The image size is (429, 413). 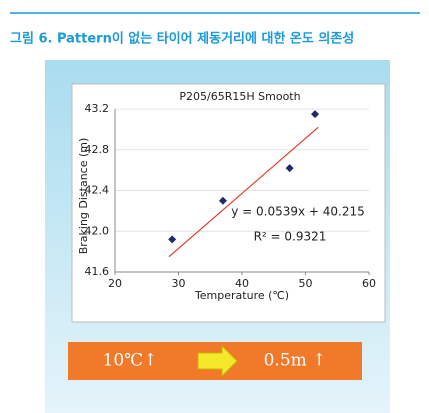 I want to click on x-axis-label: Temperature (℃), so click(x=241, y=295).